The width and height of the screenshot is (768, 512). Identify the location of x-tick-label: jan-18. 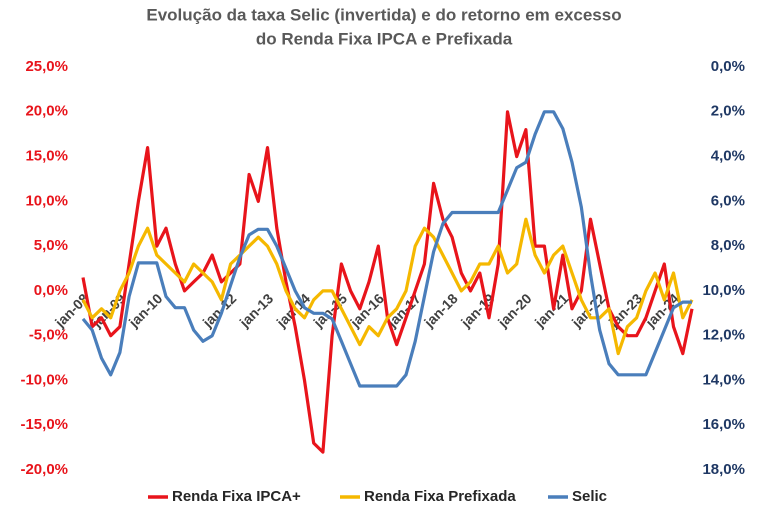
(440, 310).